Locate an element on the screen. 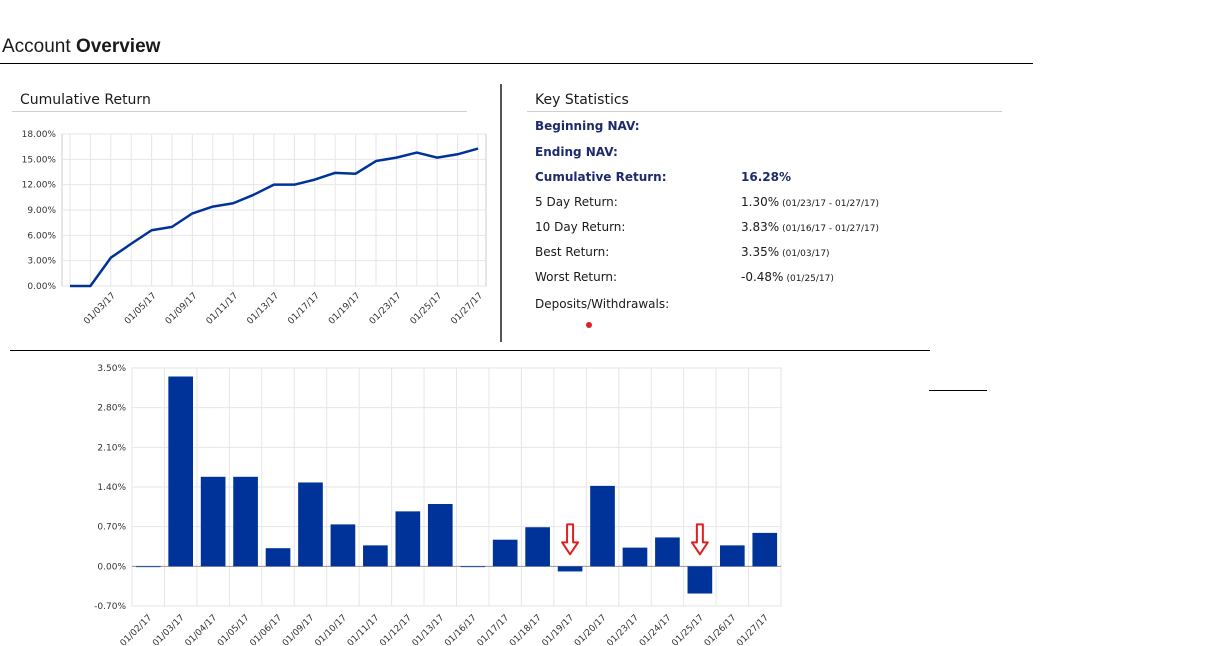 This screenshot has width=1222, height=646. bar-x-tick-label: 01/16/17 is located at coordinates (461, 629).